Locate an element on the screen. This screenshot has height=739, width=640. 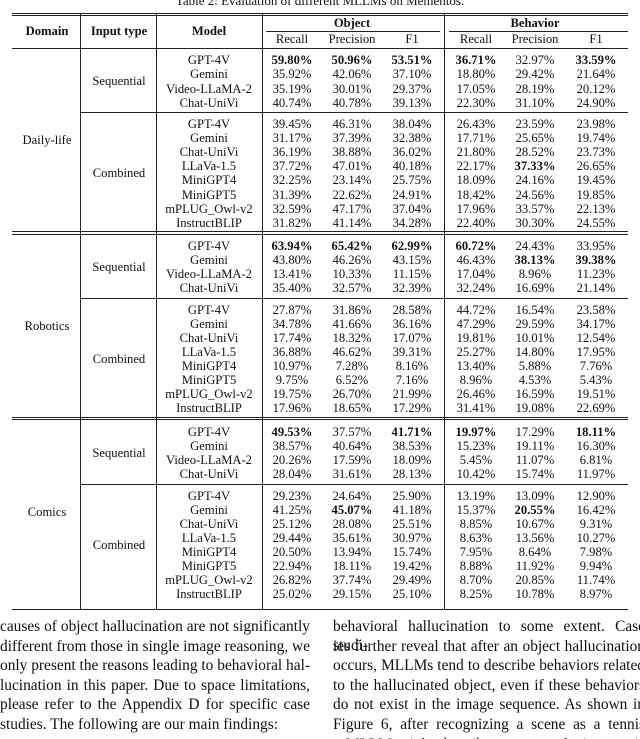
table-cell: 27.87% is located at coordinates (292, 309).